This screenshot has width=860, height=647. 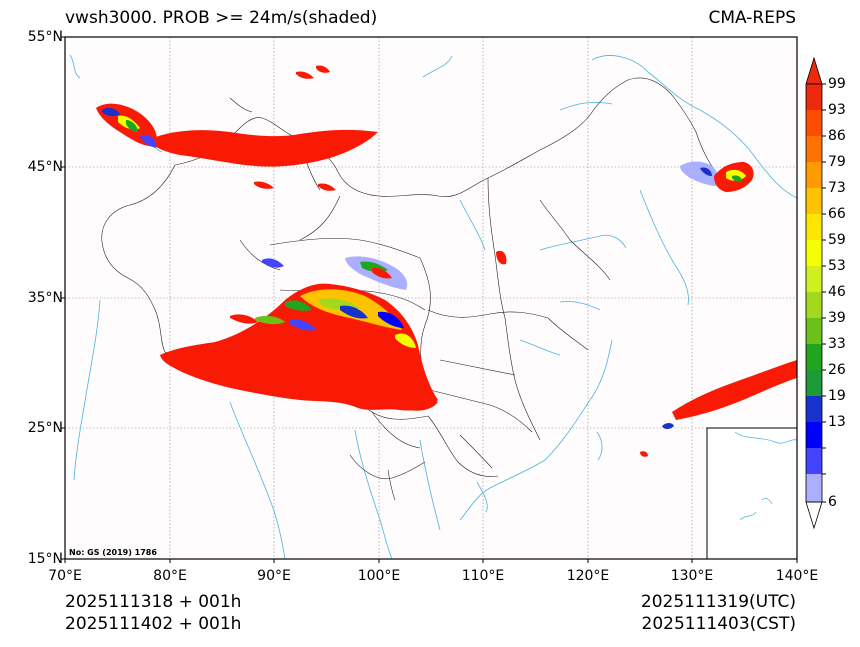 I want to click on lon-label: 130°E, so click(x=692, y=576).